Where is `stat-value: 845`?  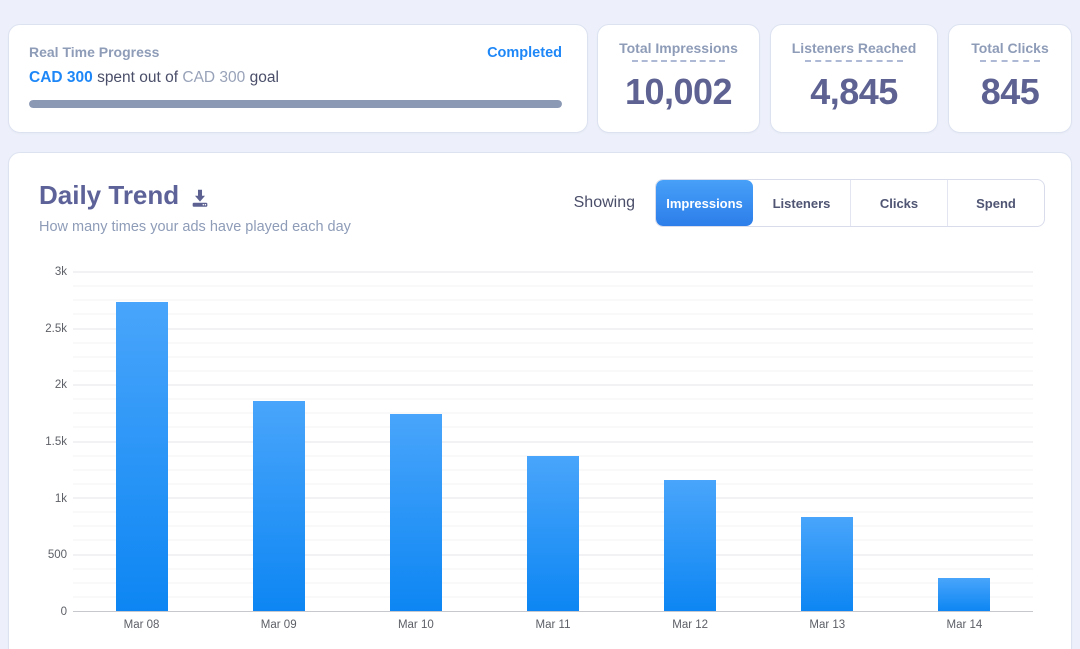
stat-value: 845 is located at coordinates (1010, 91).